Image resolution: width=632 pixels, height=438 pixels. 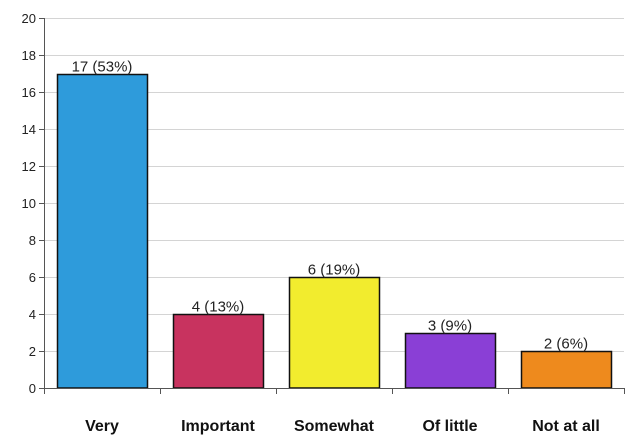 I want to click on data-label: 3 (9%), so click(x=450, y=326).